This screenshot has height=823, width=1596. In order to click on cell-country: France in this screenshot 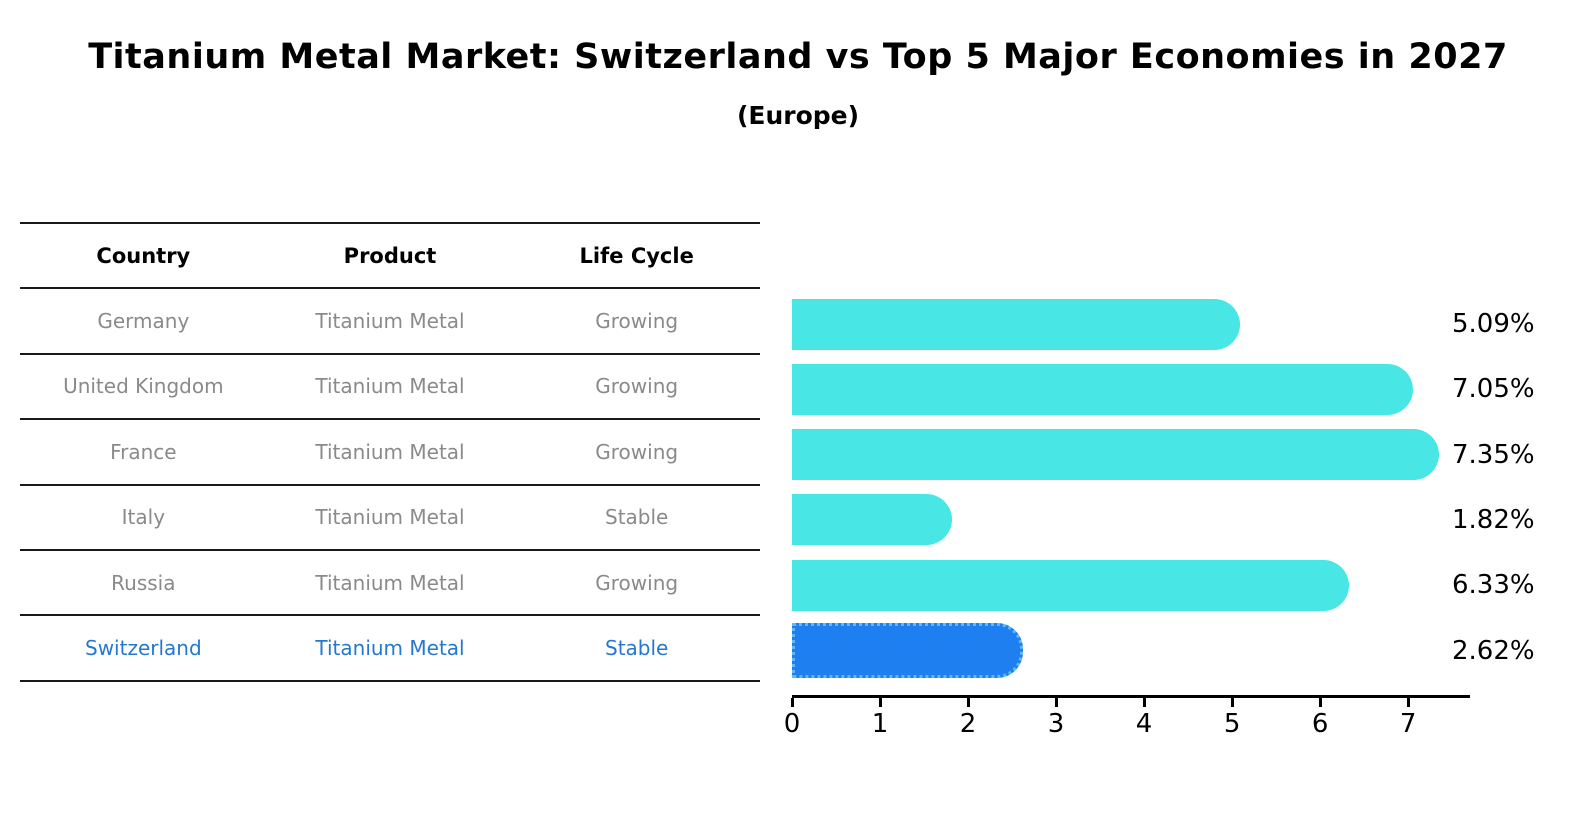, I will do `click(143, 451)`.